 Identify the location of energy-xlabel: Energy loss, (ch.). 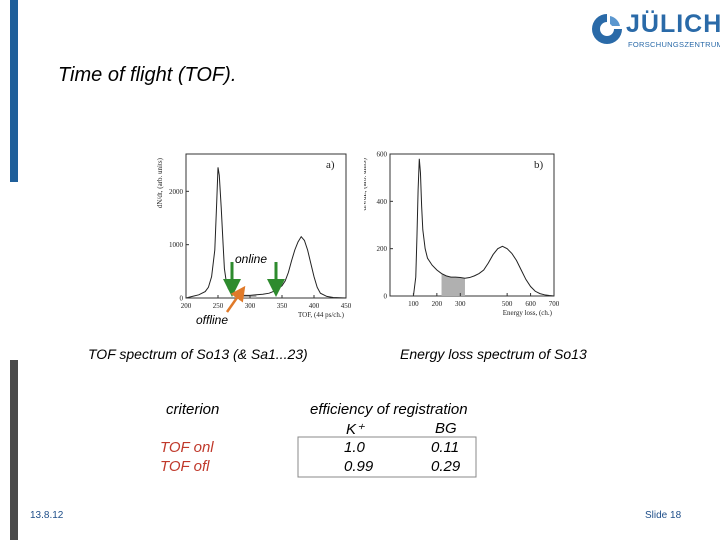
(528, 313).